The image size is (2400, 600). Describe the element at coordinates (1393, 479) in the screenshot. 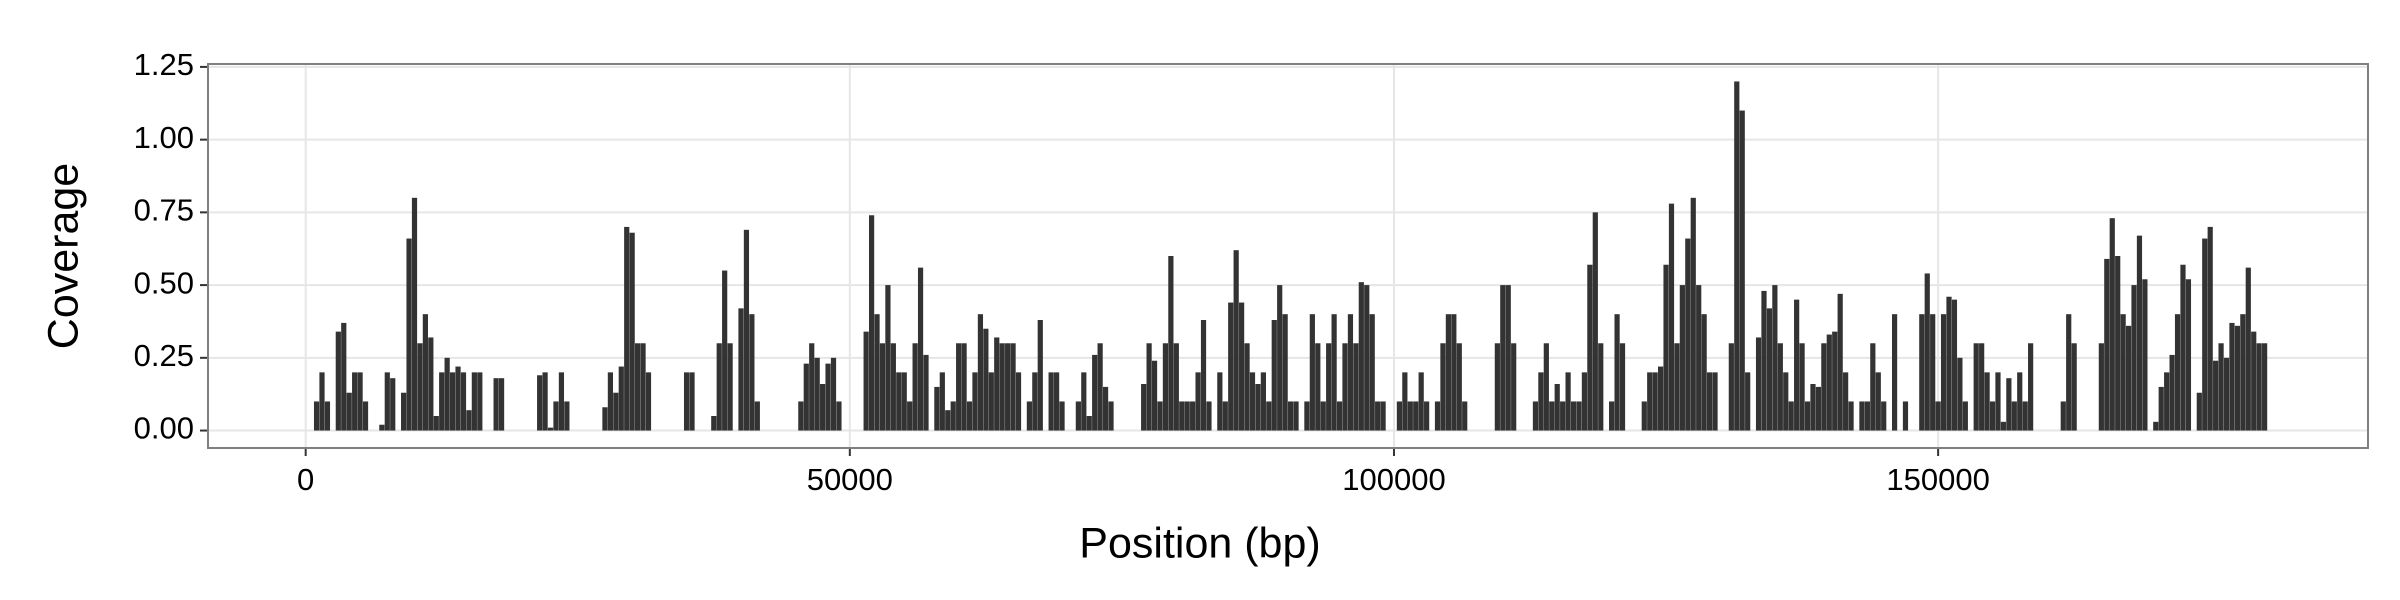

I see `x-tick-label: 100000` at that location.